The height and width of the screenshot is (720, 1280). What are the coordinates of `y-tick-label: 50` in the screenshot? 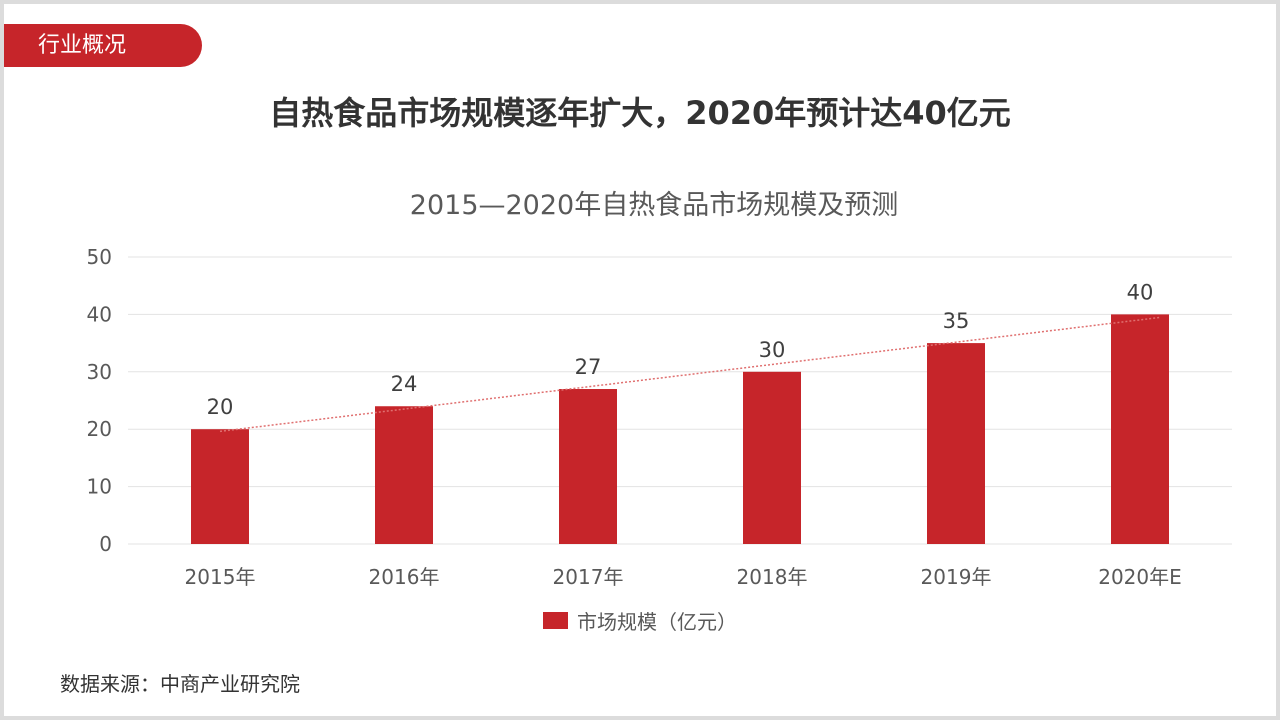 It's located at (99, 257).